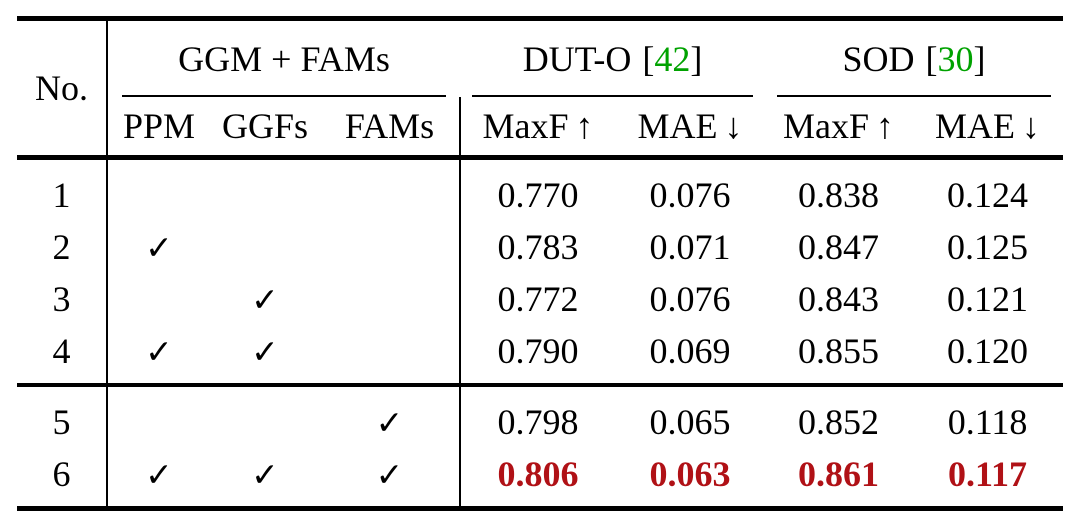 This screenshot has height=521, width=1080. I want to click on value-sod-maxf: 0.843, so click(839, 299).